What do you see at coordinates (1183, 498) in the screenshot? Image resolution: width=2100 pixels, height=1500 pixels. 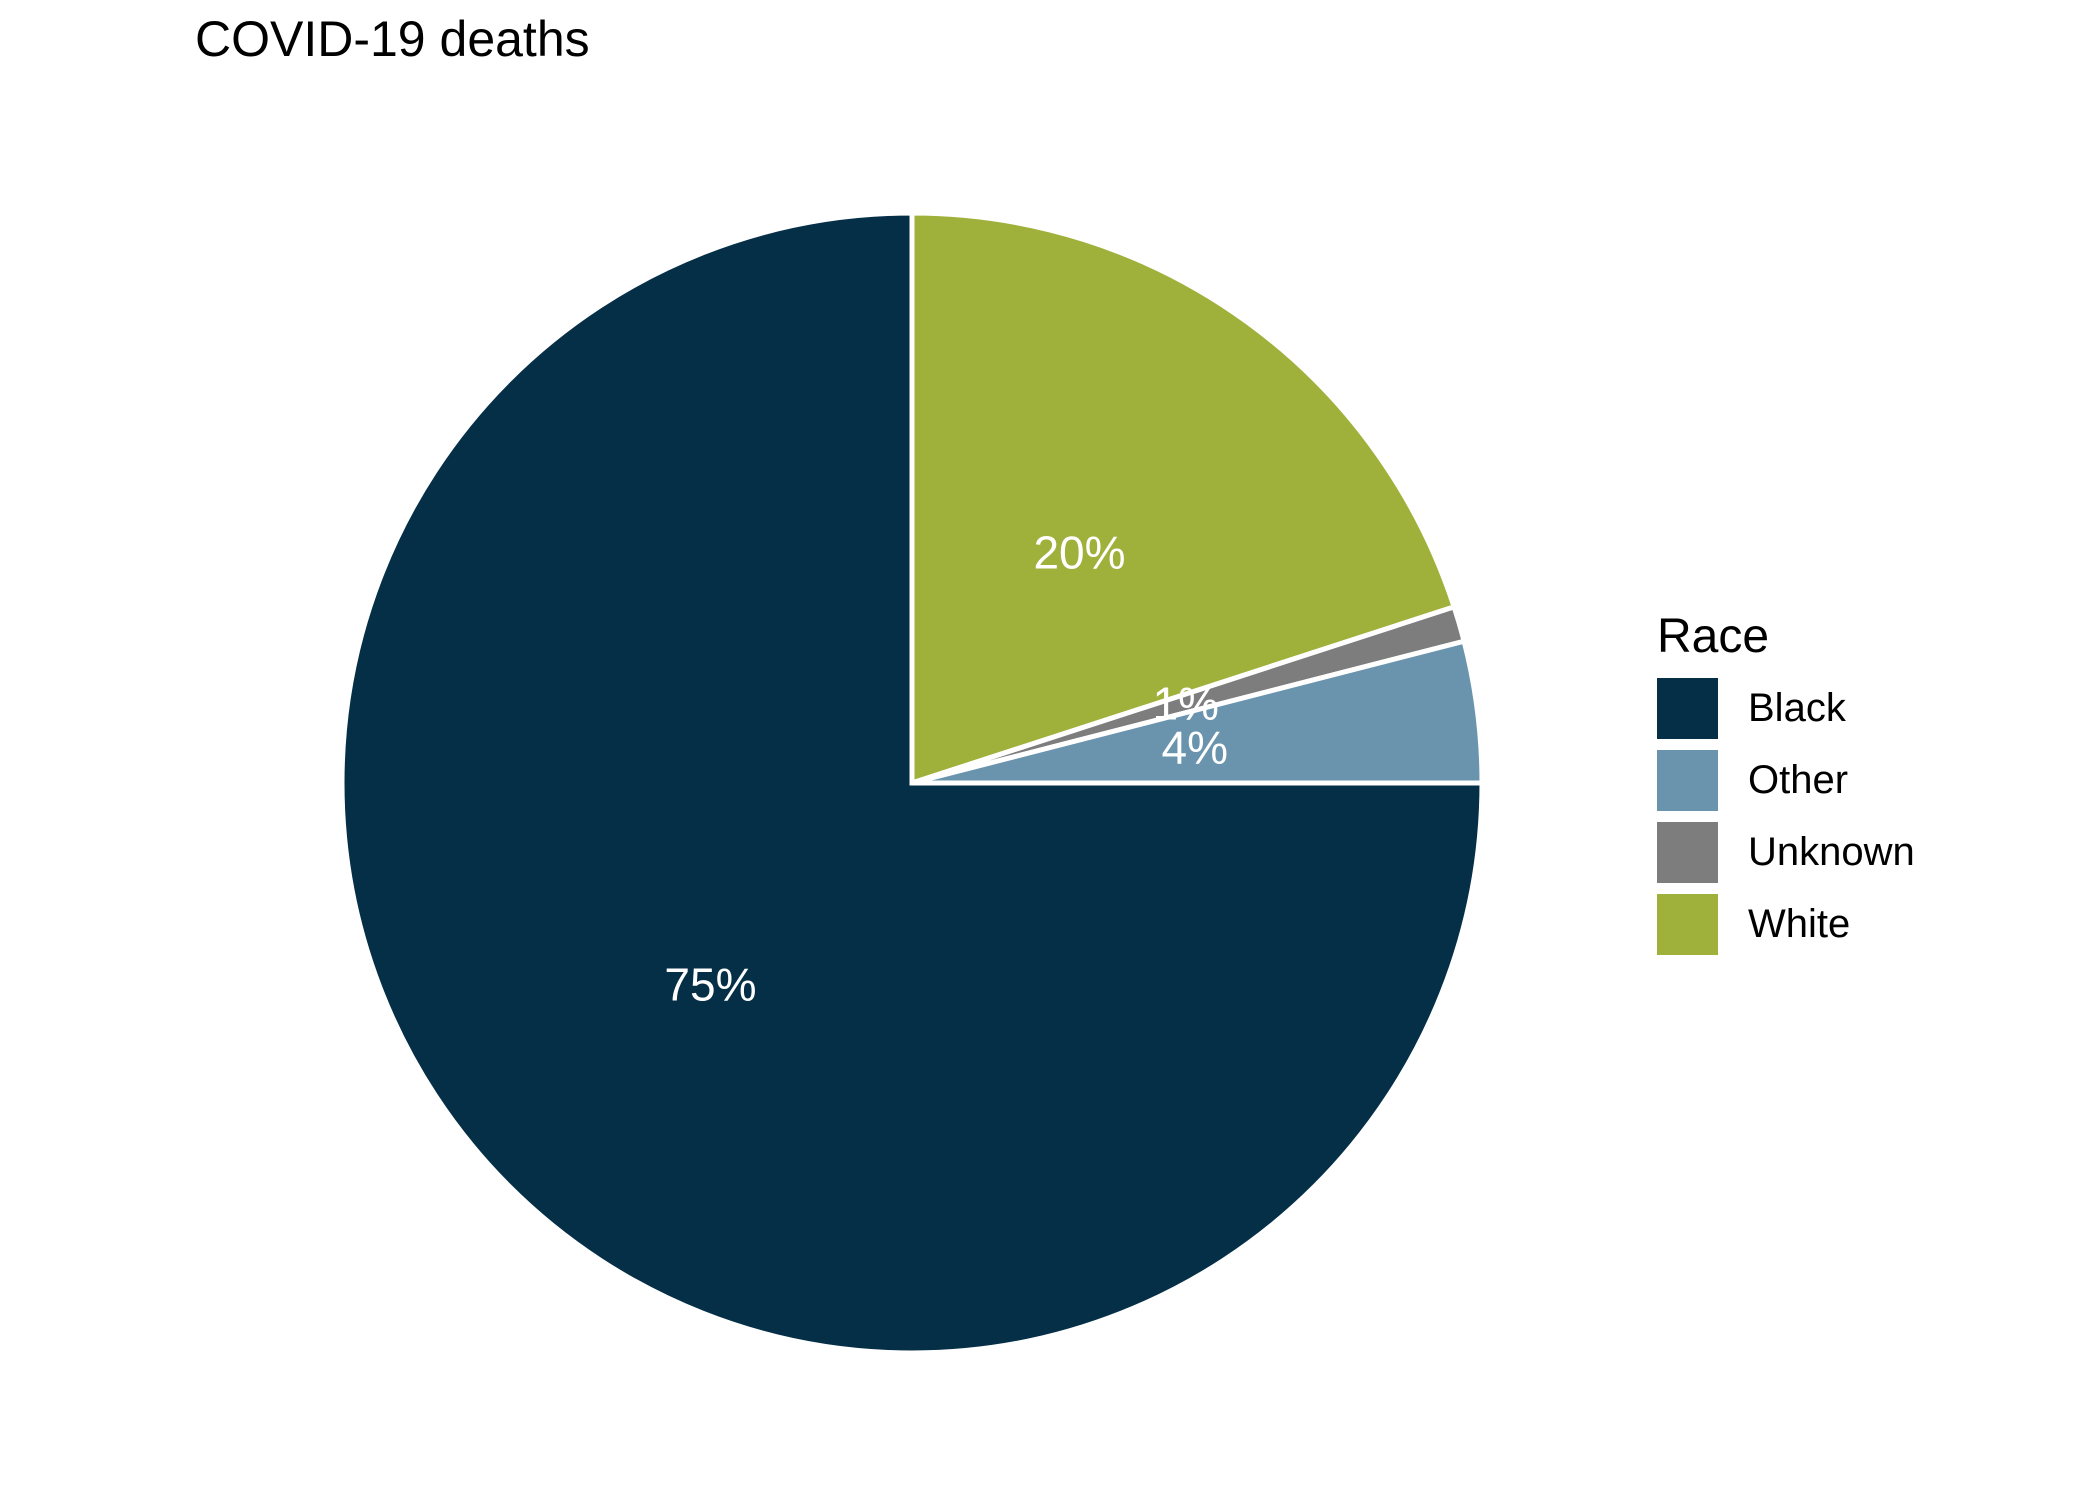 I see `pie-slice-white` at bounding box center [1183, 498].